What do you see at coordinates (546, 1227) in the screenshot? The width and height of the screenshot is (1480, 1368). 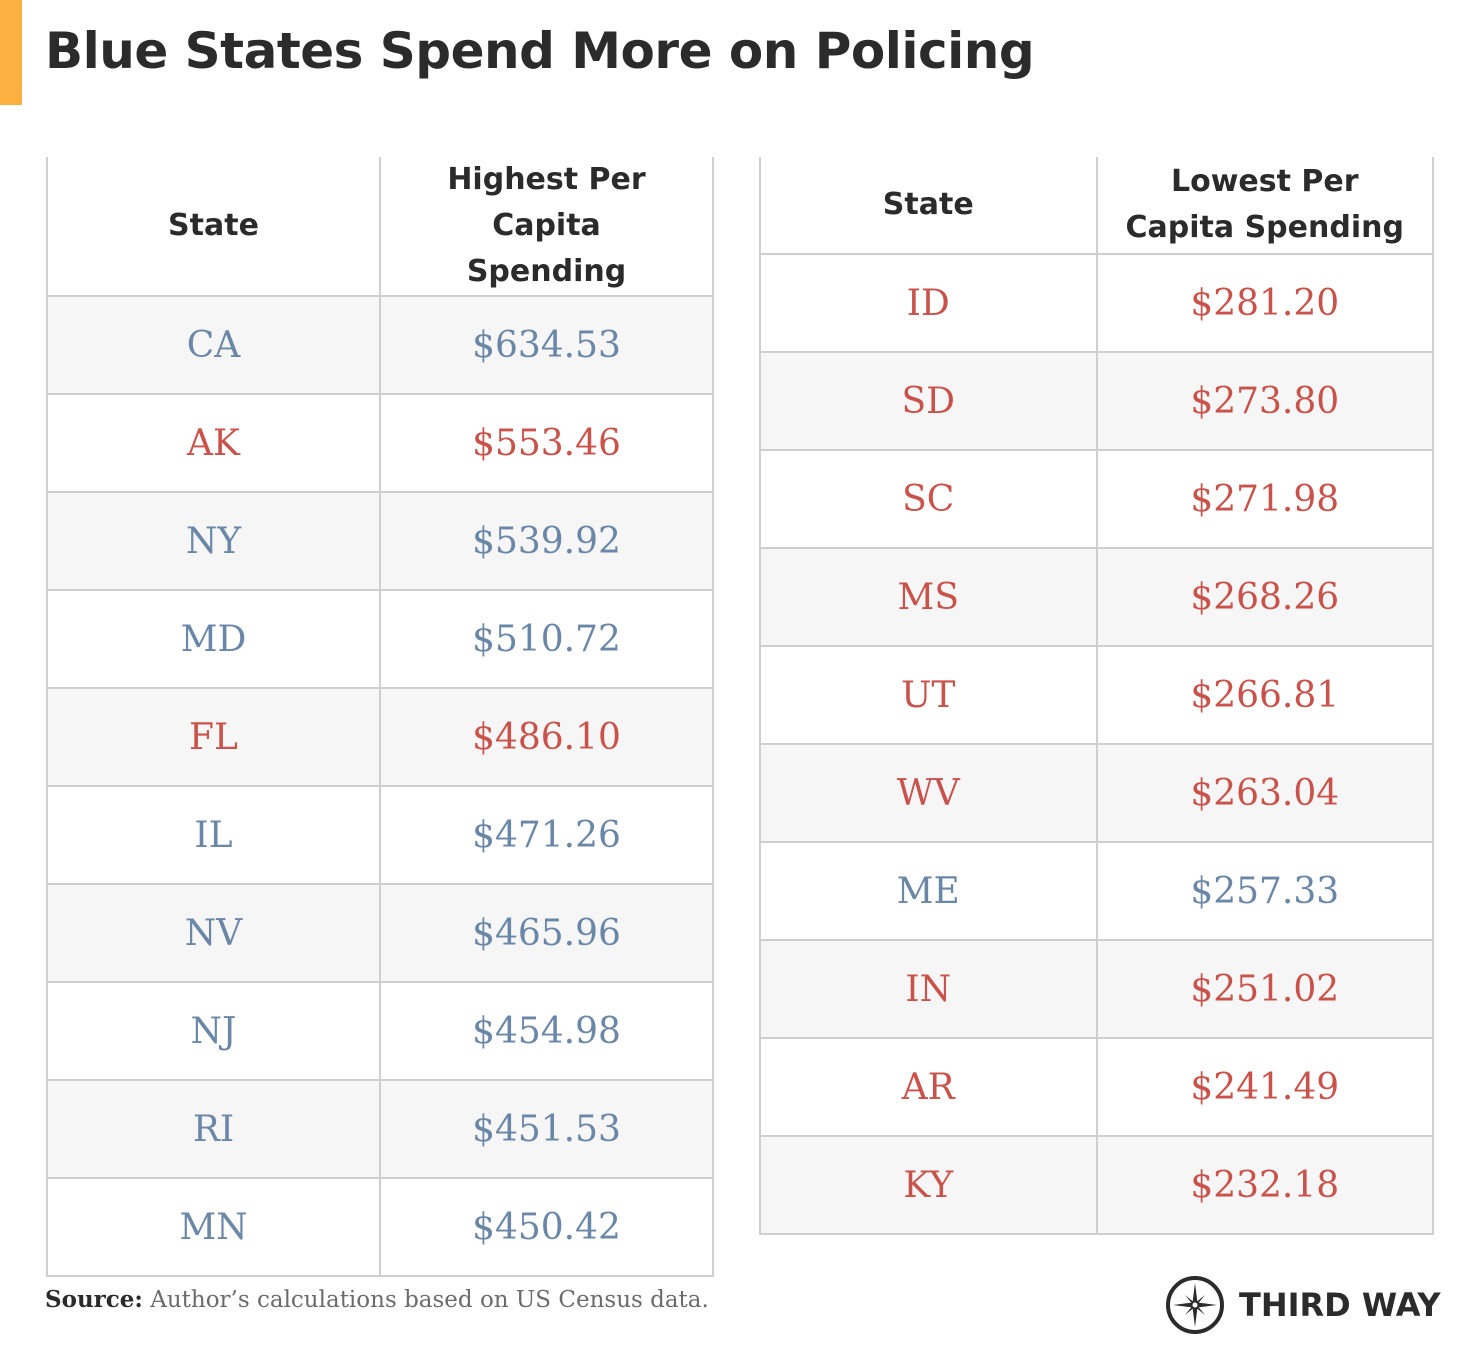 I see `spending-cell: $450.42` at bounding box center [546, 1227].